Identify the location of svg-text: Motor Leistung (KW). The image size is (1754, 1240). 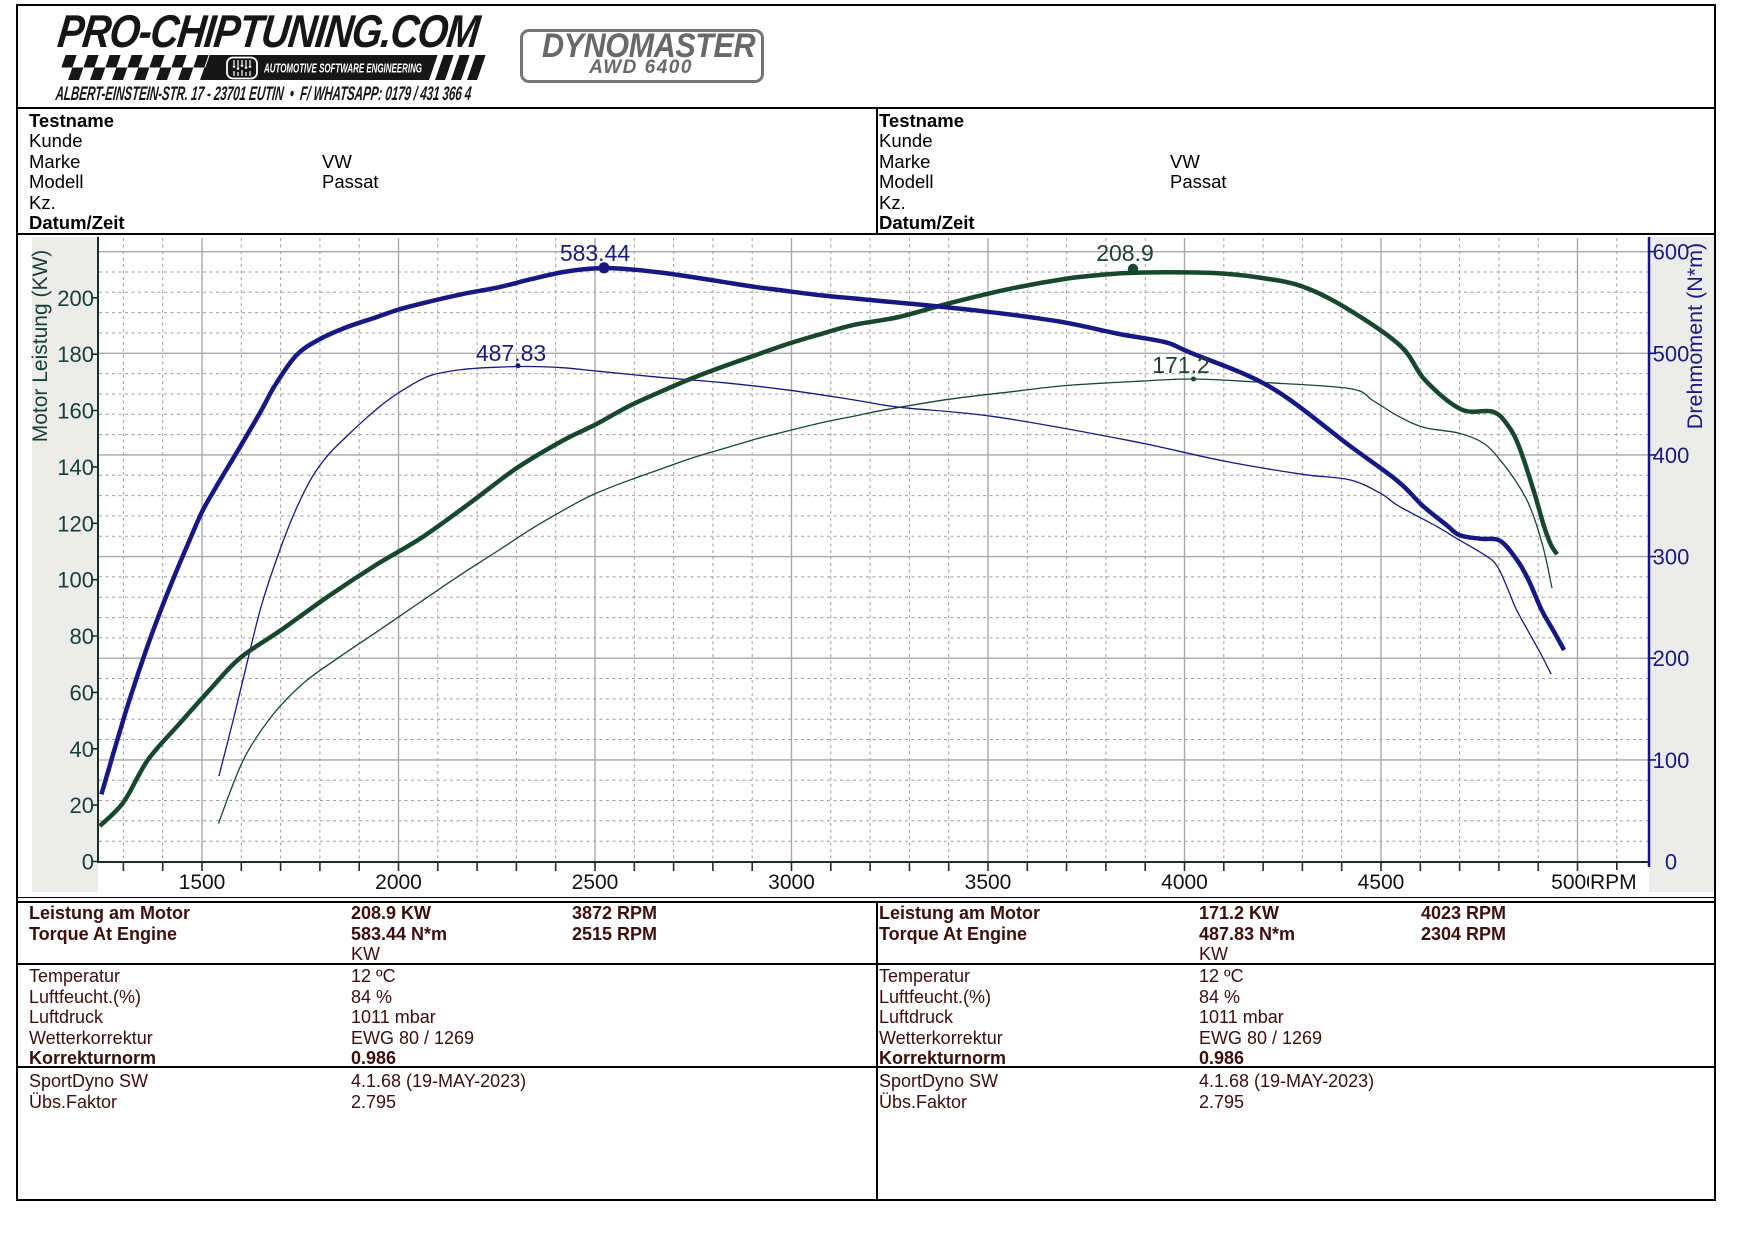
(40, 346).